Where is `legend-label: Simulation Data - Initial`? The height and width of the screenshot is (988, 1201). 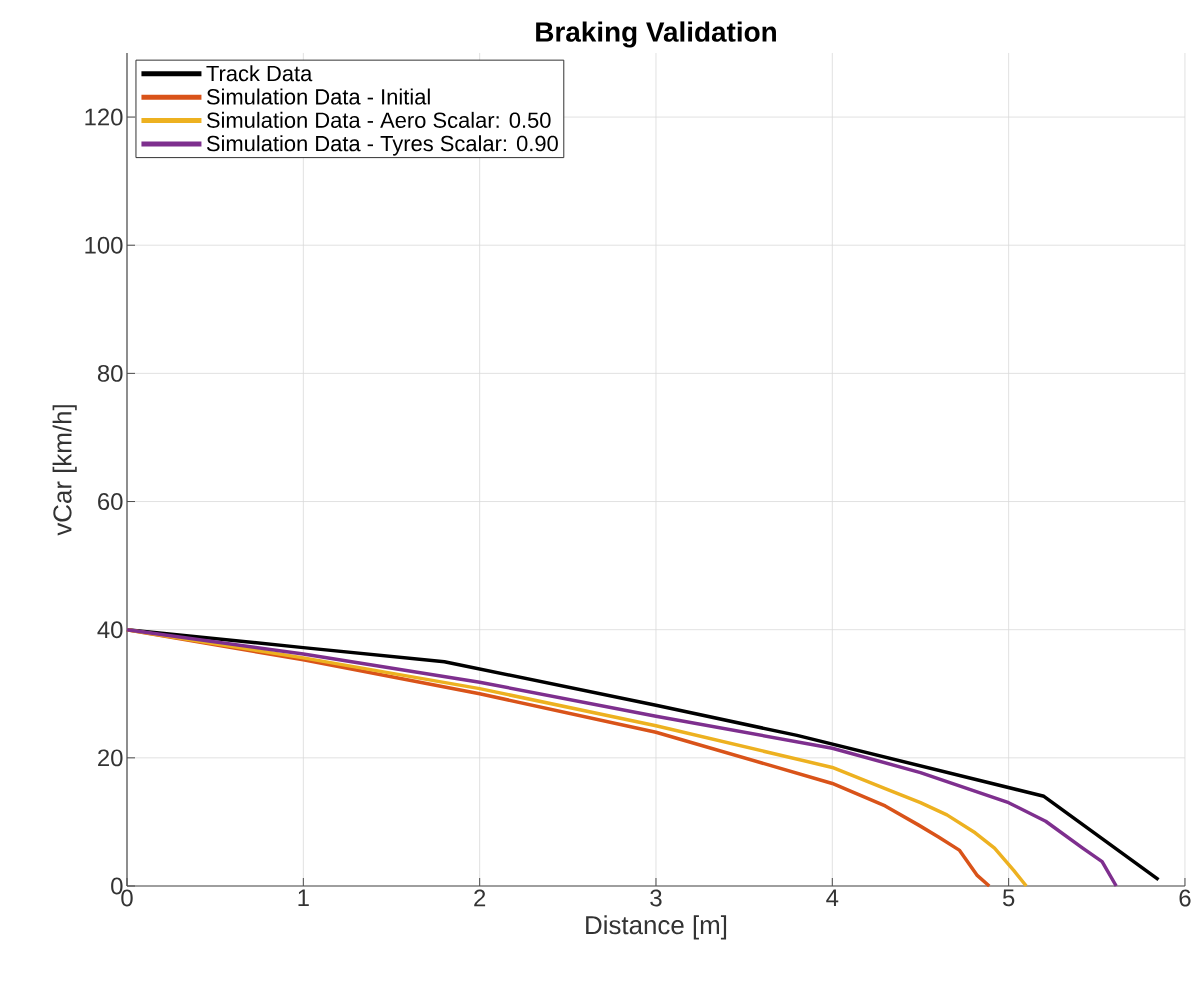 legend-label: Simulation Data - Initial is located at coordinates (318, 96).